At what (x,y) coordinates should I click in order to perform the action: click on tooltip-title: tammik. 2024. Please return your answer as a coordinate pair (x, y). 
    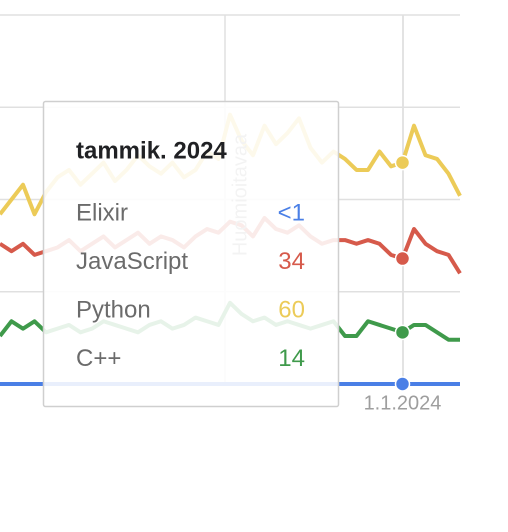
    Looking at the image, I should click on (151, 150).